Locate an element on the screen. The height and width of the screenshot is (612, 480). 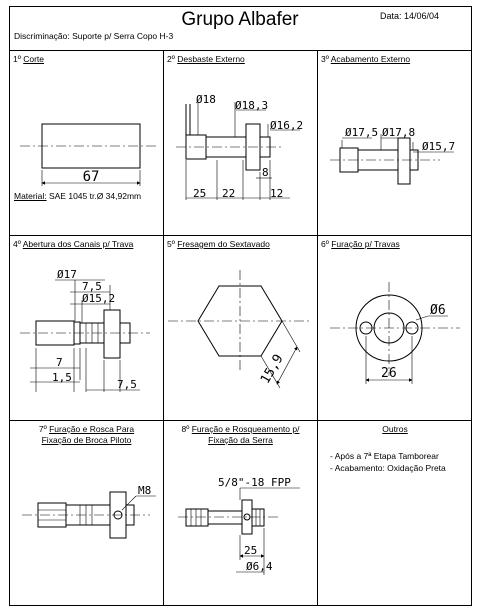
step-2-header: 2º Desbaste Externo is located at coordinates (206, 59).